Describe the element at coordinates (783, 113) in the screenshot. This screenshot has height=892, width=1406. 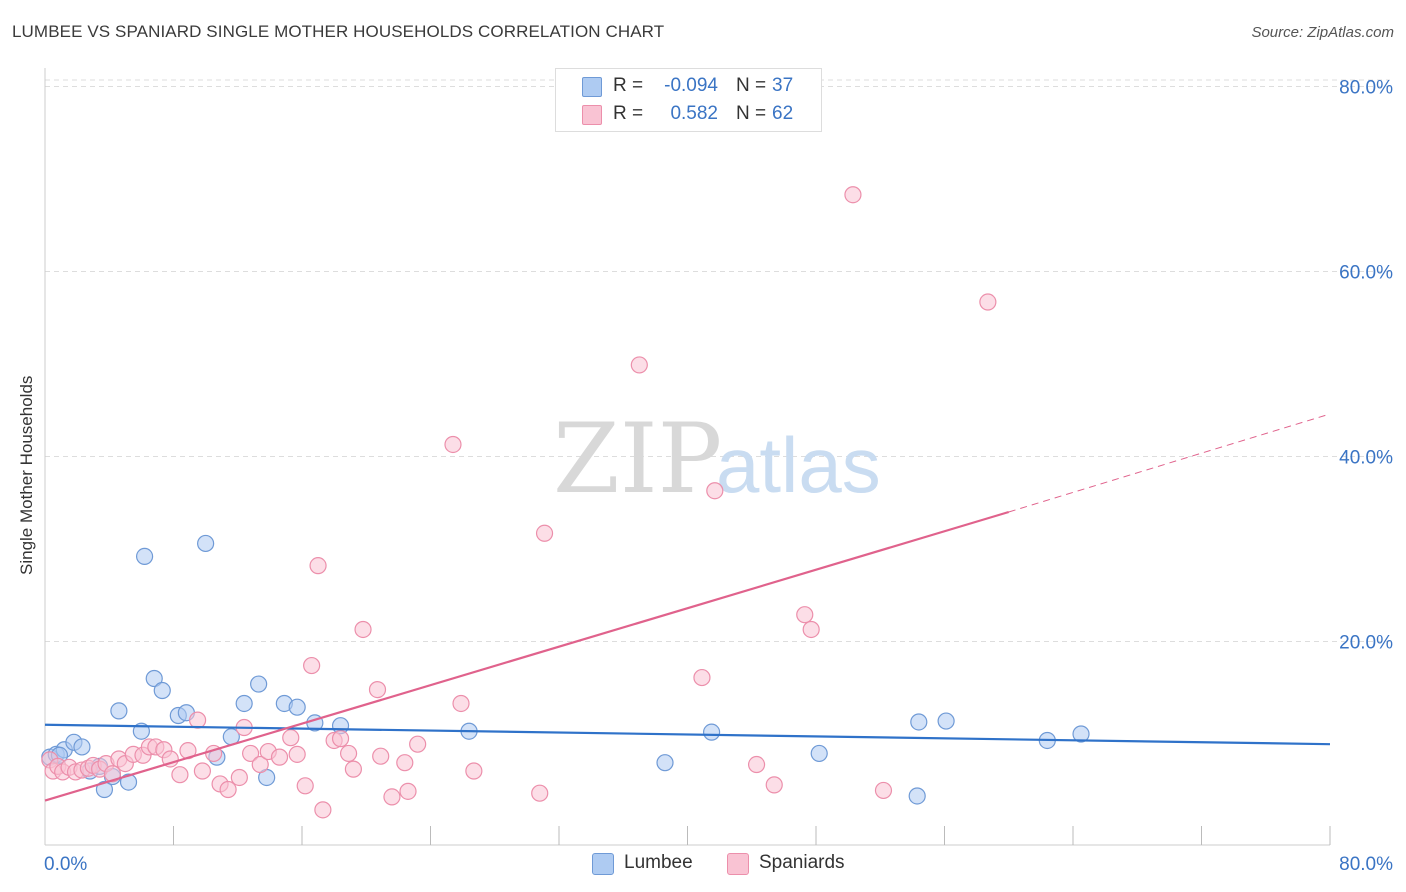
I see `legend-n-value: 62` at that location.